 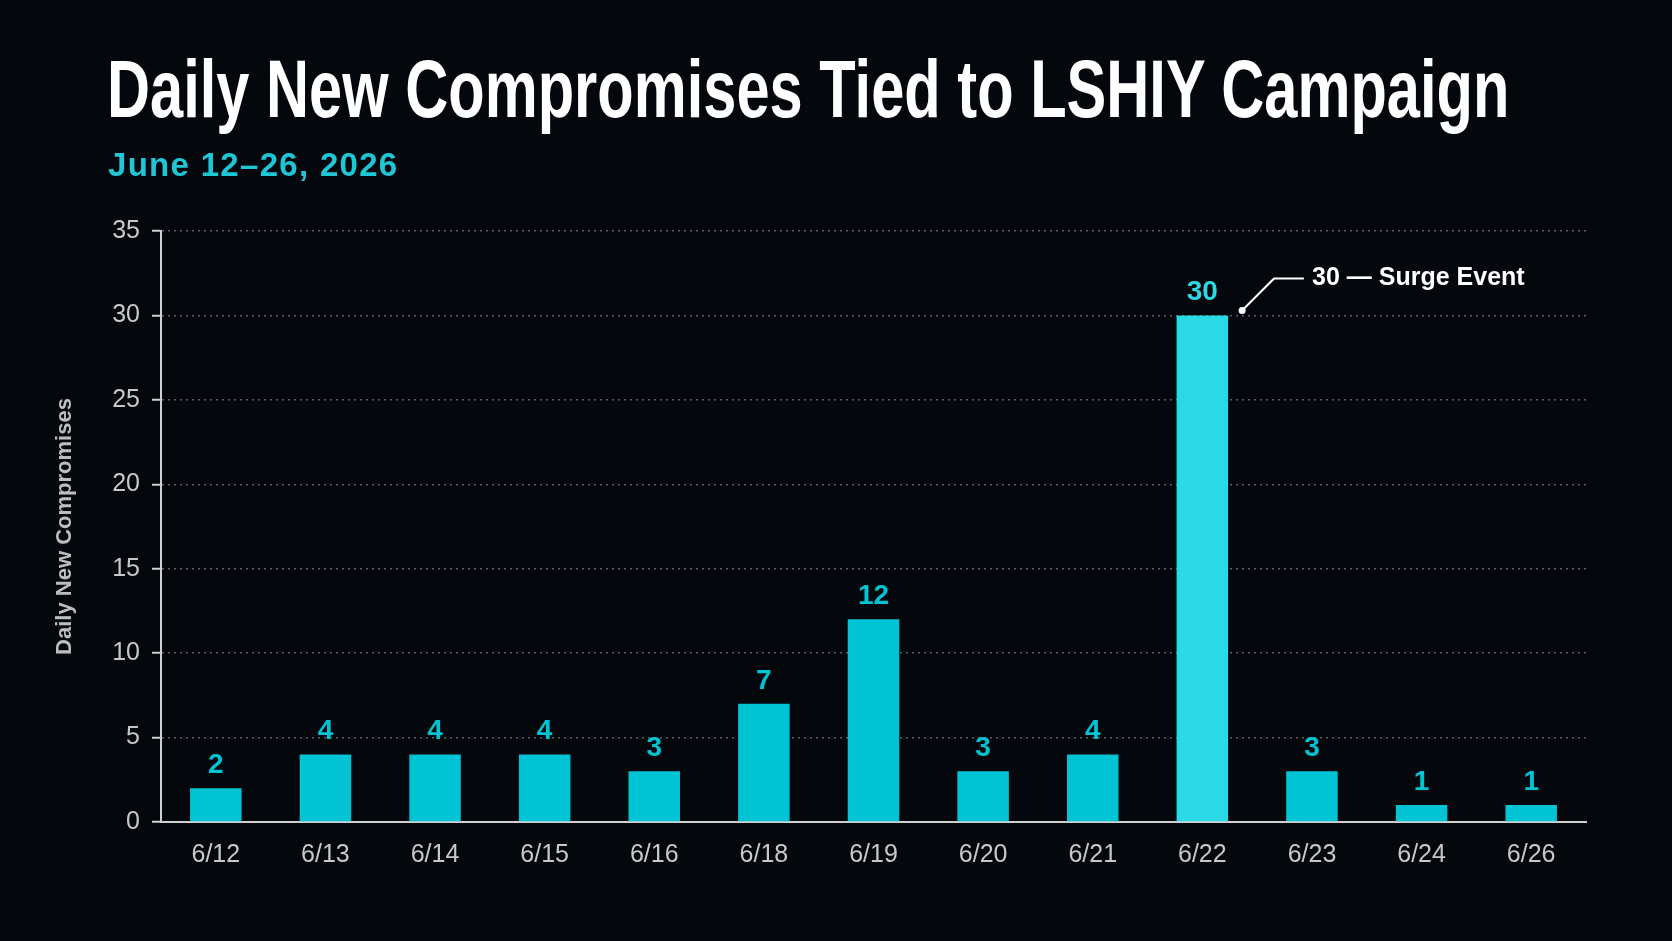 I want to click on x-tick-label: 6/21, so click(x=1093, y=852).